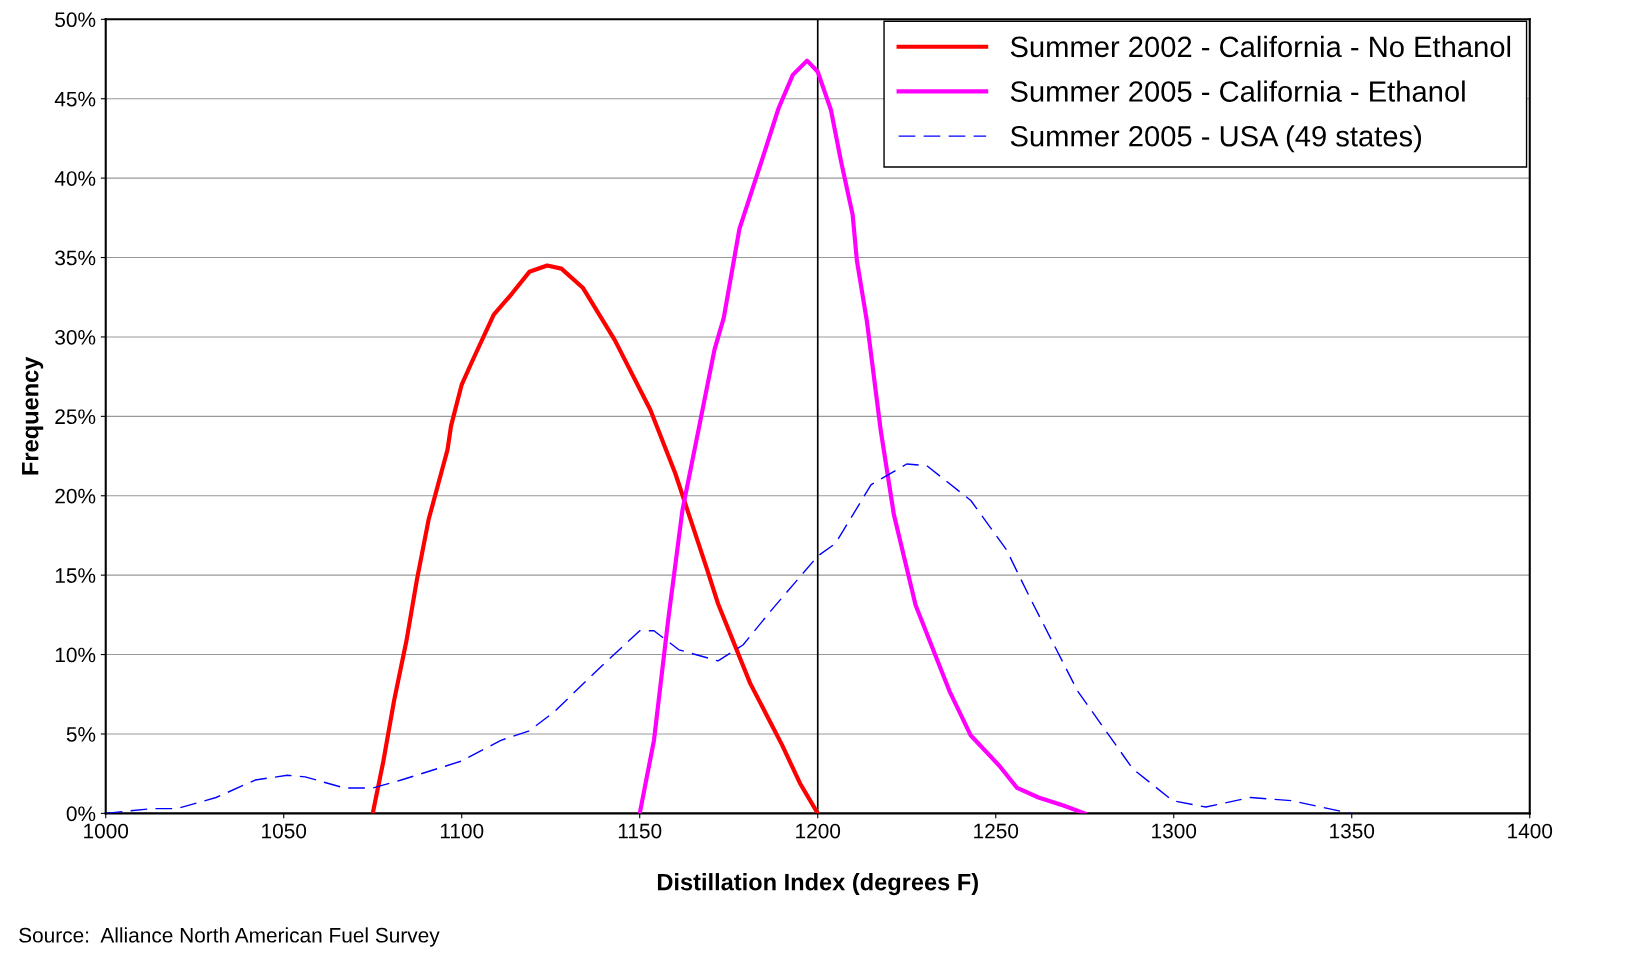 Image resolution: width=1652 pixels, height=966 pixels. Describe the element at coordinates (75, 496) in the screenshot. I see `y-tick-label: 20%` at that location.